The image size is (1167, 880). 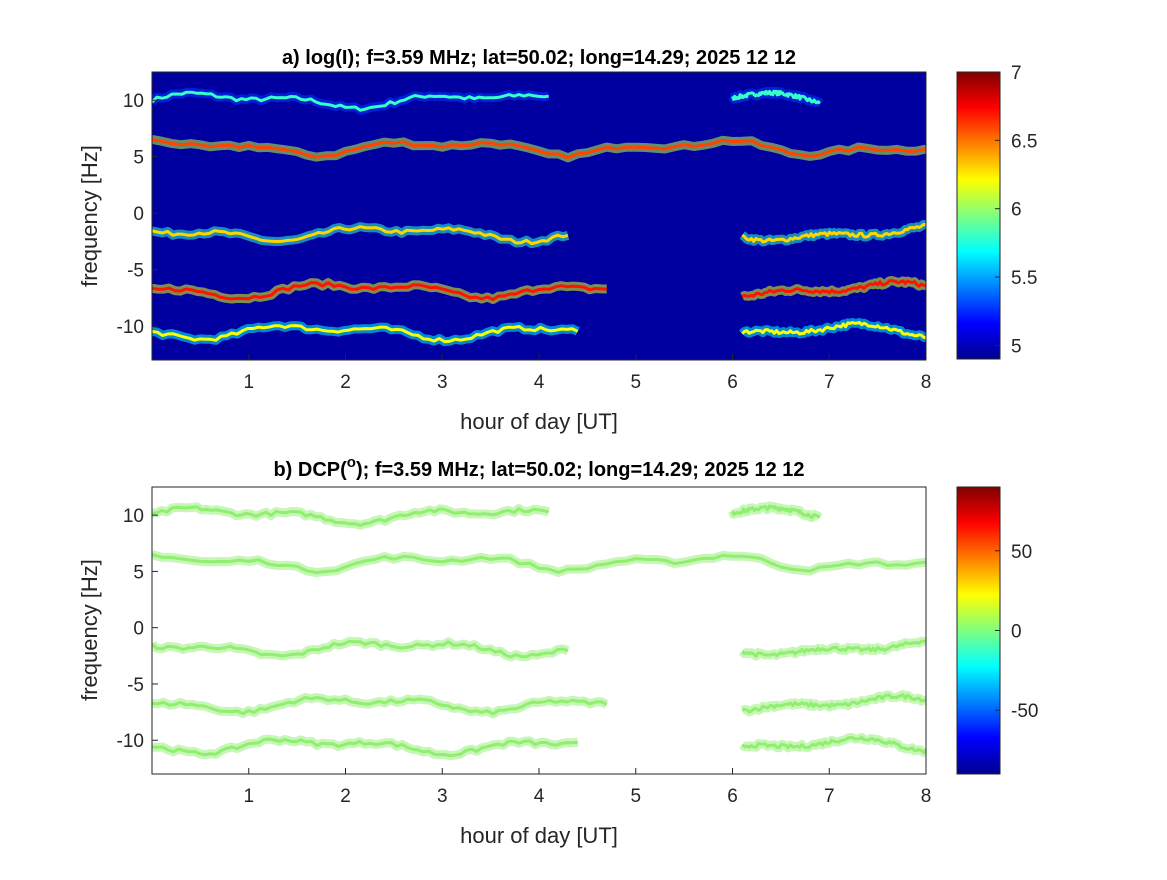 What do you see at coordinates (587, 787) in the screenshot?
I see `panel-b-x-ticks: 1 2 3 4 5 6 7 8` at bounding box center [587, 787].